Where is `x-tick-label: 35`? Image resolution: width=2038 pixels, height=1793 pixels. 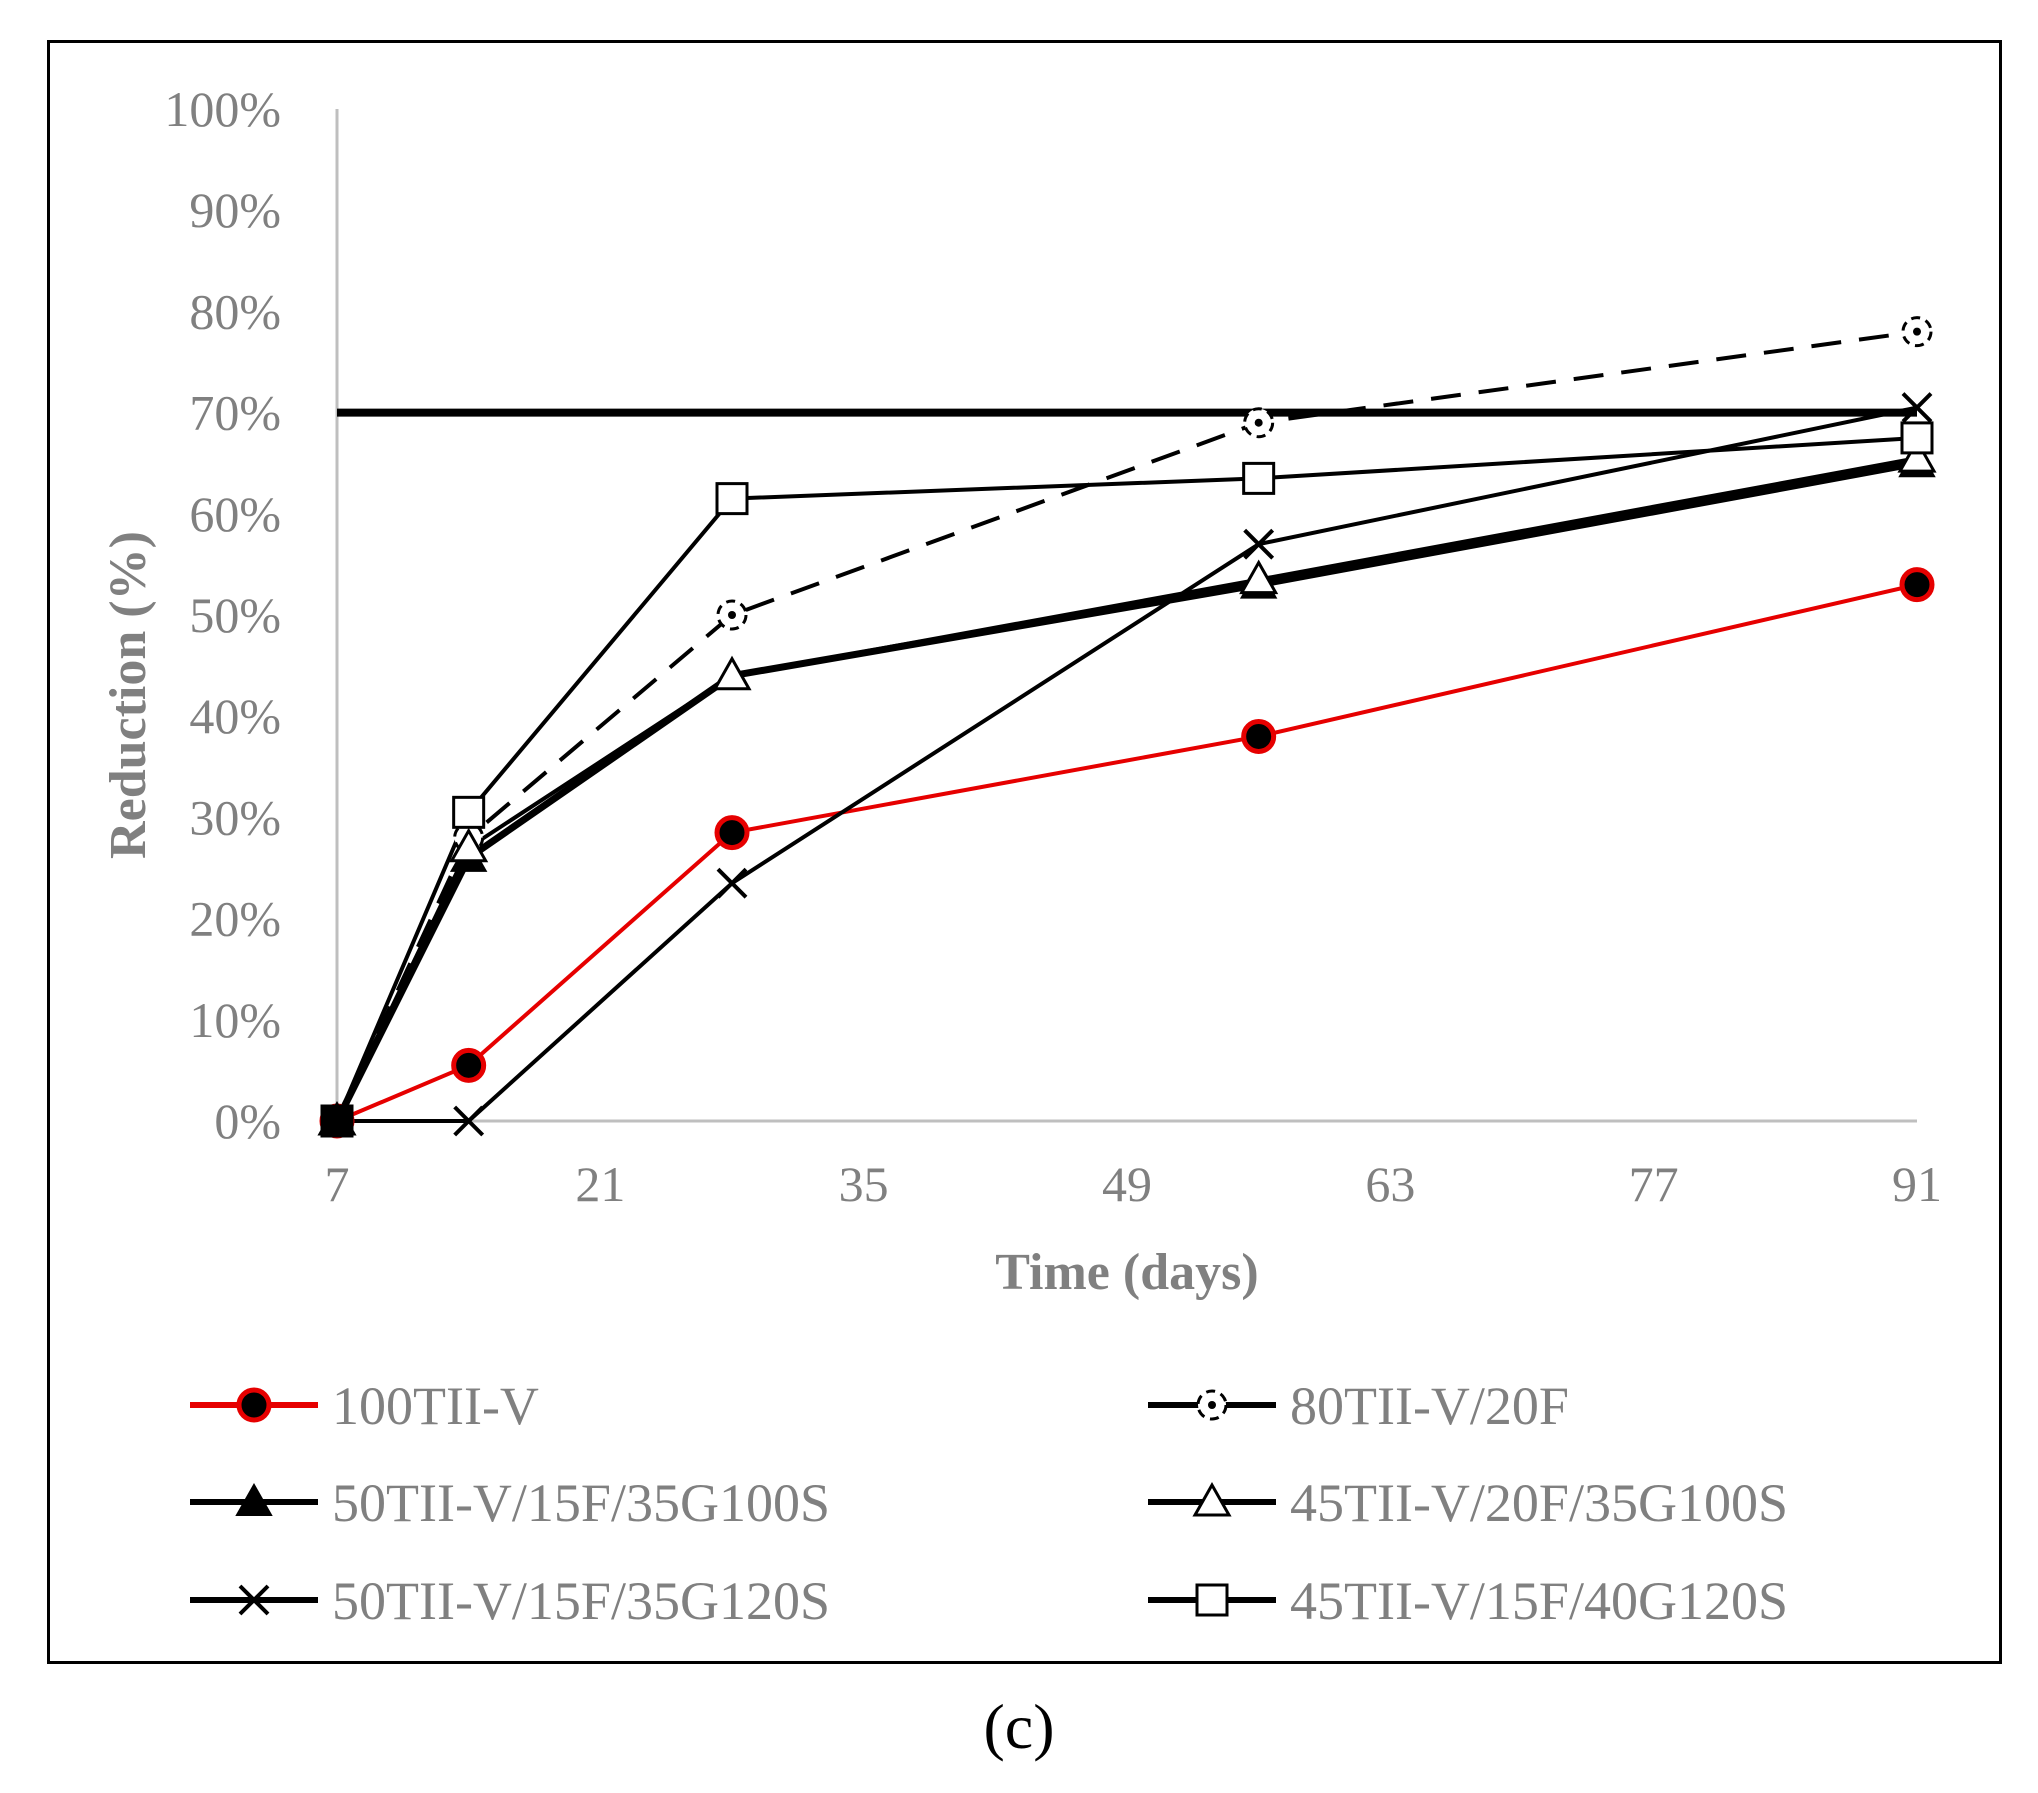
x-tick-label: 35 is located at coordinates (864, 1184).